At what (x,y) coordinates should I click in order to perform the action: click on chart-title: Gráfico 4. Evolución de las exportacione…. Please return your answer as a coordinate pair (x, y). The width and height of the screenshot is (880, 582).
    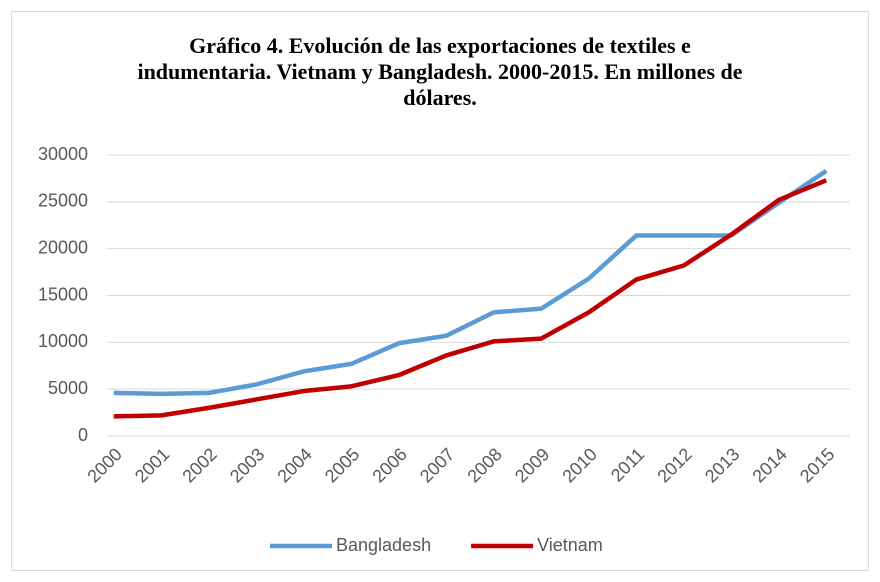
    Looking at the image, I should click on (440, 71).